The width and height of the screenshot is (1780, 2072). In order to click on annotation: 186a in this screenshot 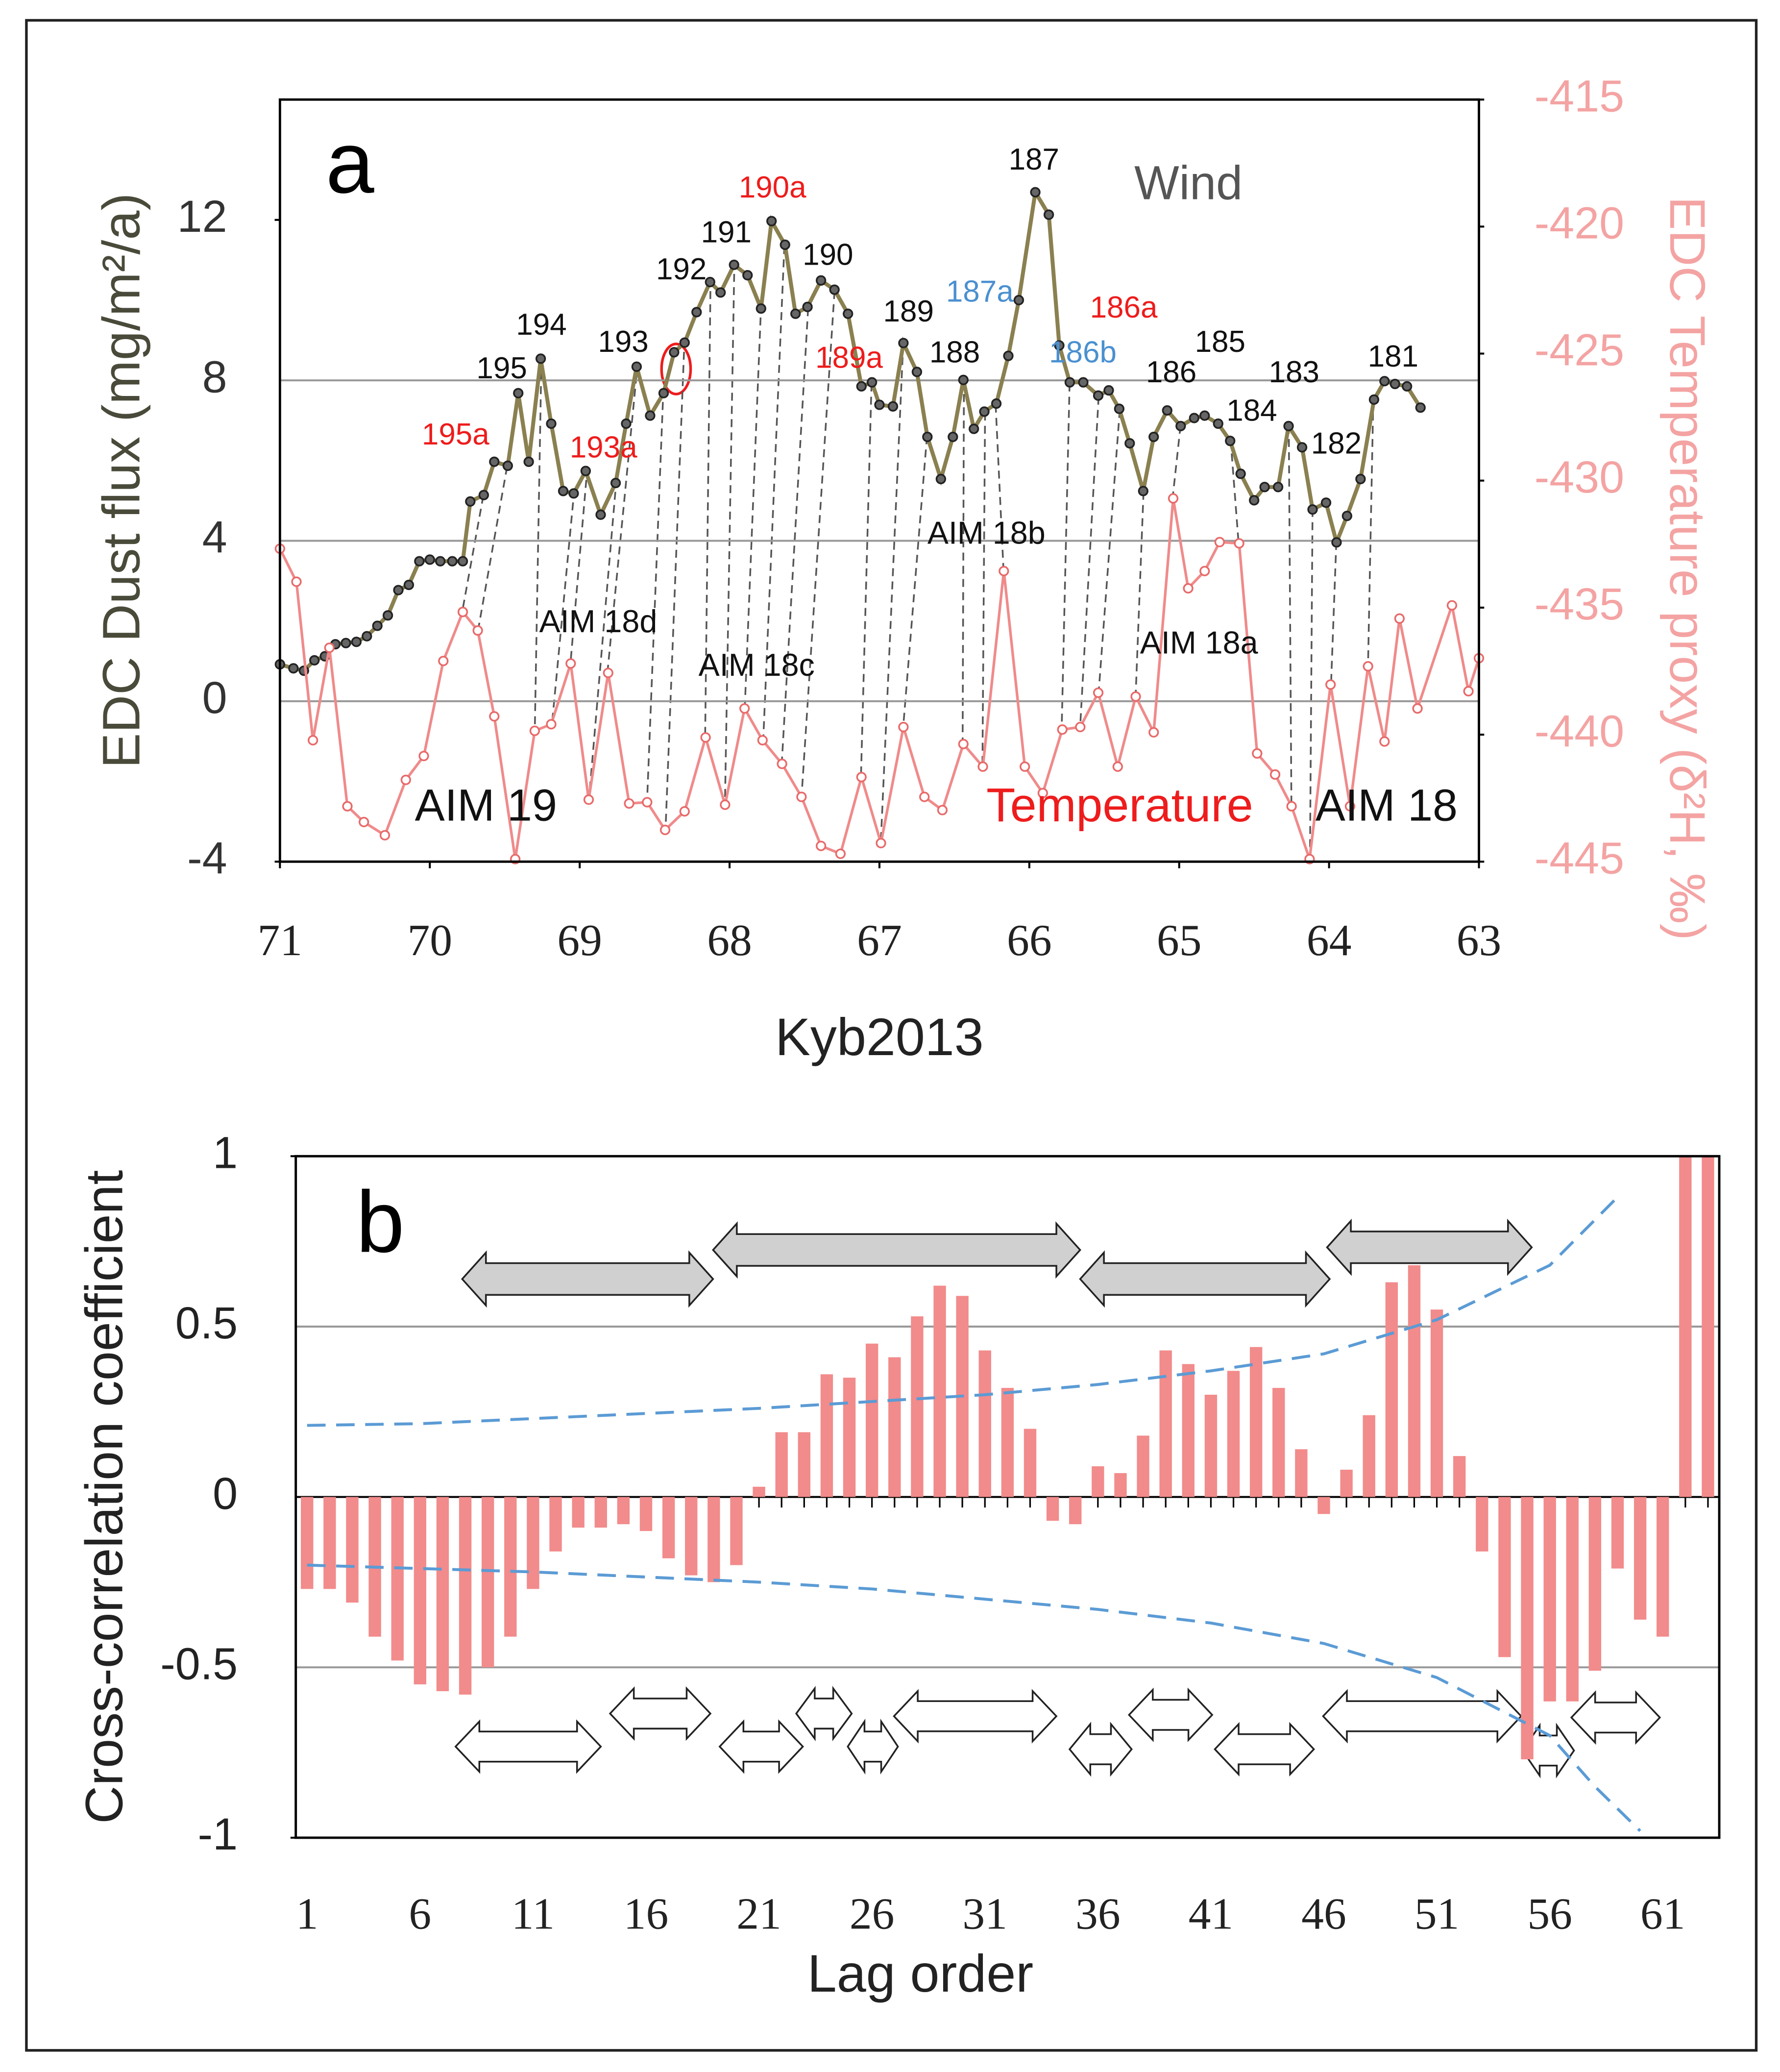, I will do `click(1124, 307)`.